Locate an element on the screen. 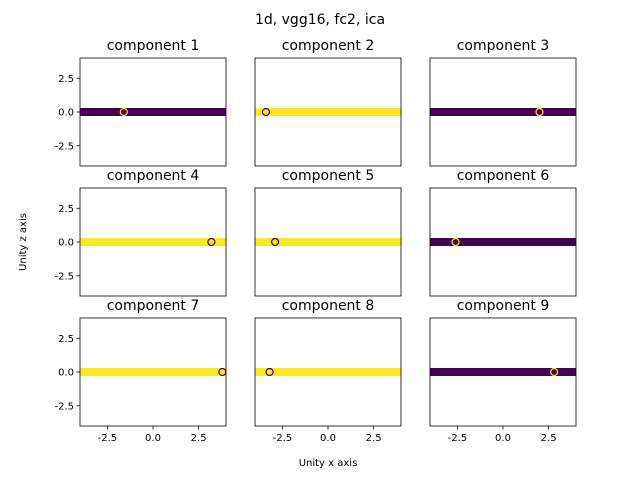  subplot-title: component 8 is located at coordinates (328, 306).